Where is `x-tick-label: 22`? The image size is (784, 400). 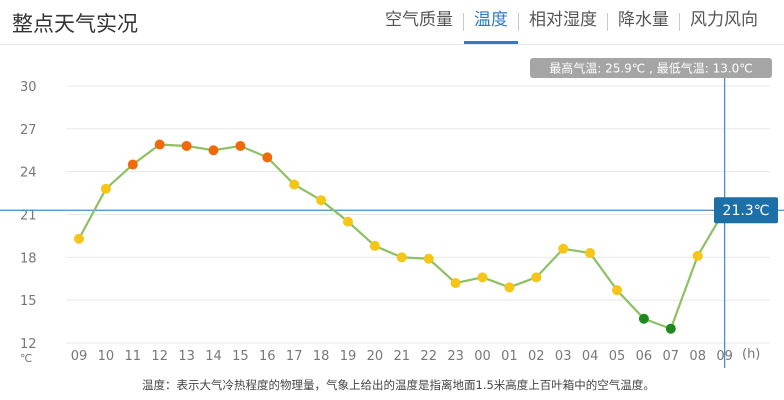
x-tick-label: 22 is located at coordinates (428, 356).